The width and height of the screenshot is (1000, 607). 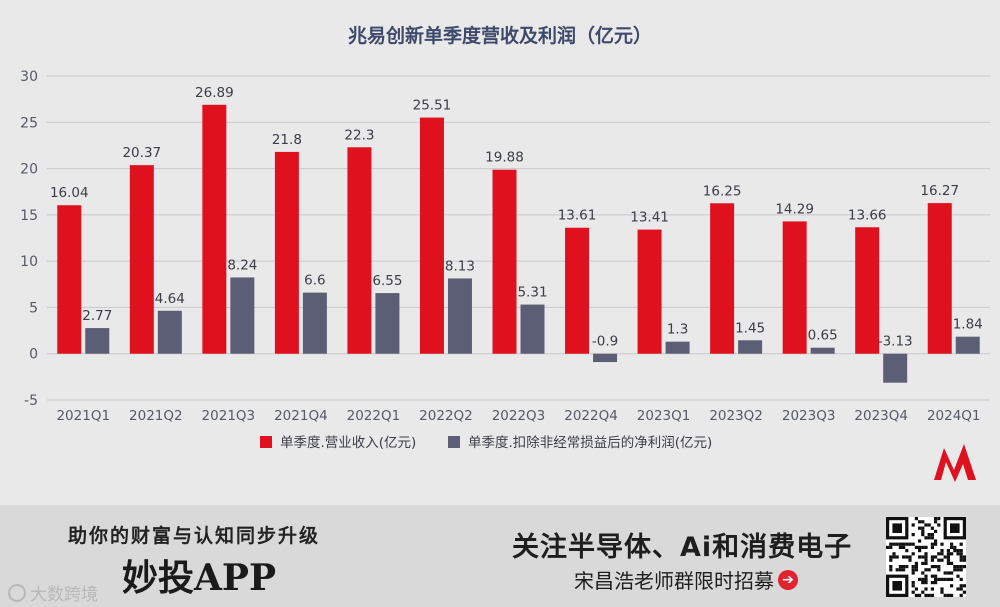 What do you see at coordinates (29, 170) in the screenshot?
I see `y-tick-label: 20` at bounding box center [29, 170].